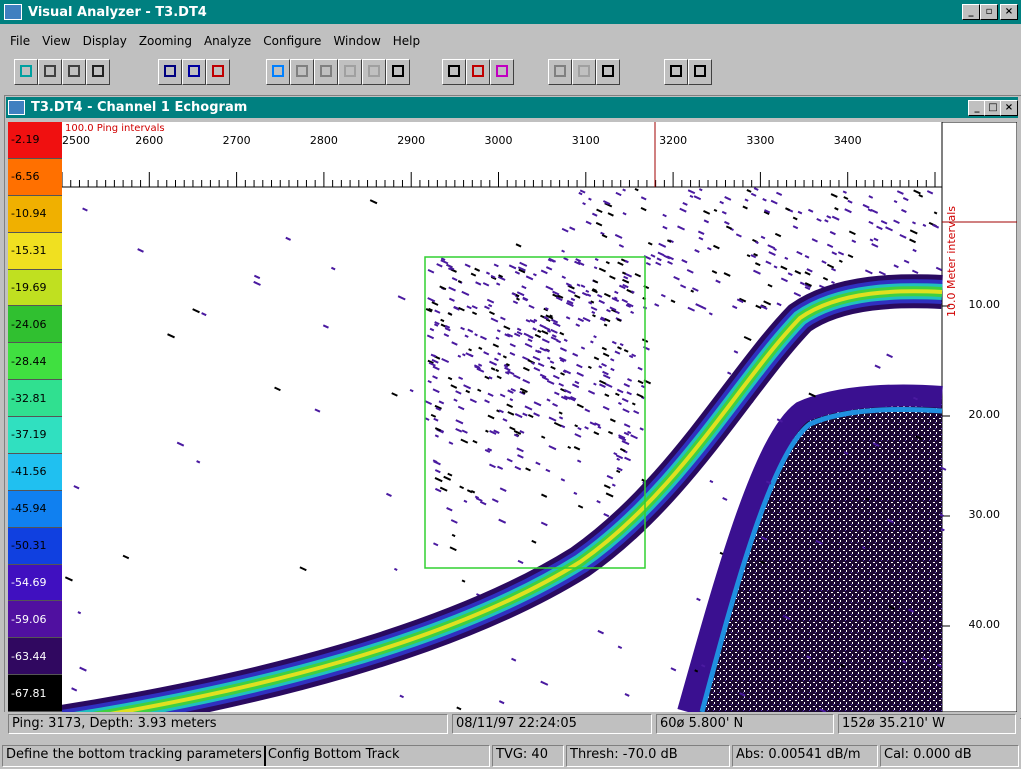 Image resolution: width=1021 pixels, height=769 pixels. What do you see at coordinates (357, 41) in the screenshot?
I see `menu-item: Window` at bounding box center [357, 41].